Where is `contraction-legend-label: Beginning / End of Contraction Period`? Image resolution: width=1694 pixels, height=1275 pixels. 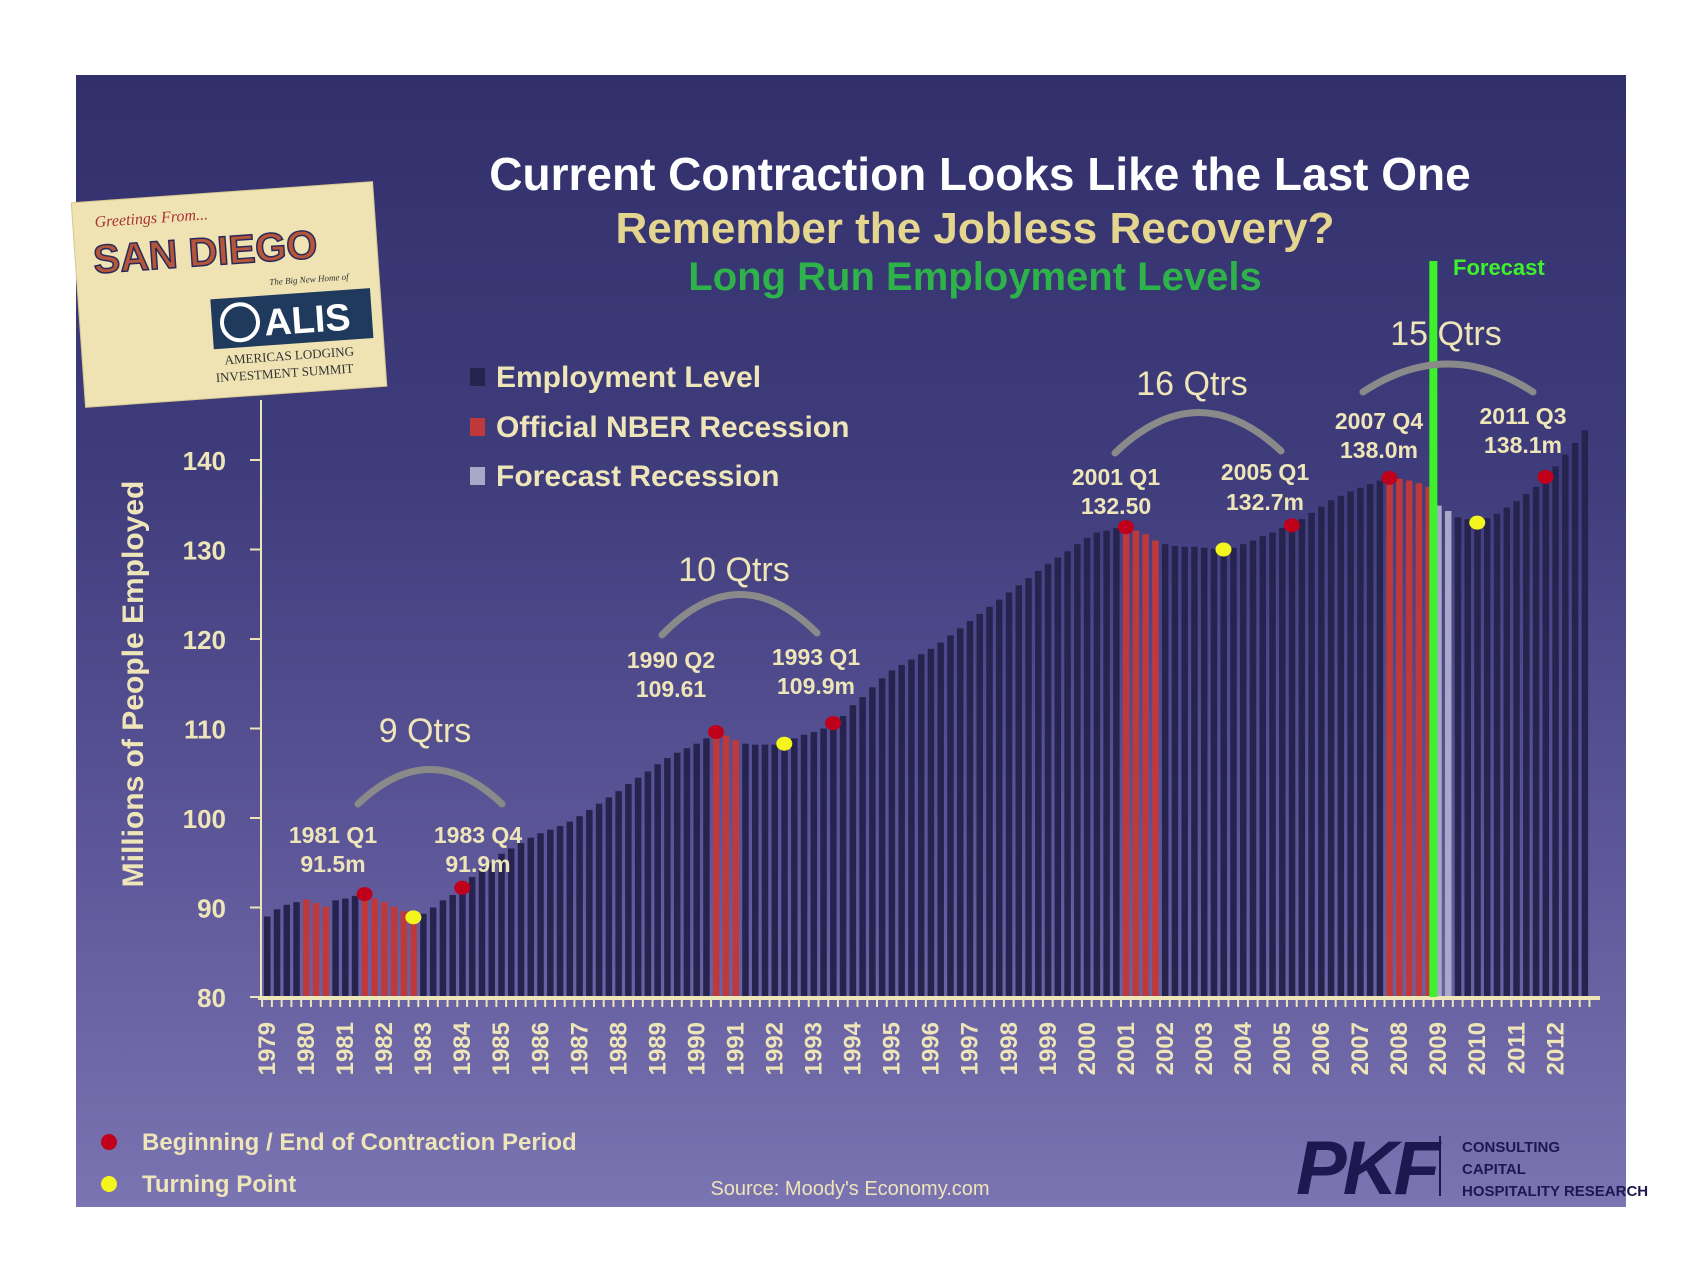
contraction-legend-label: Beginning / End of Contraction Period is located at coordinates (359, 1142).